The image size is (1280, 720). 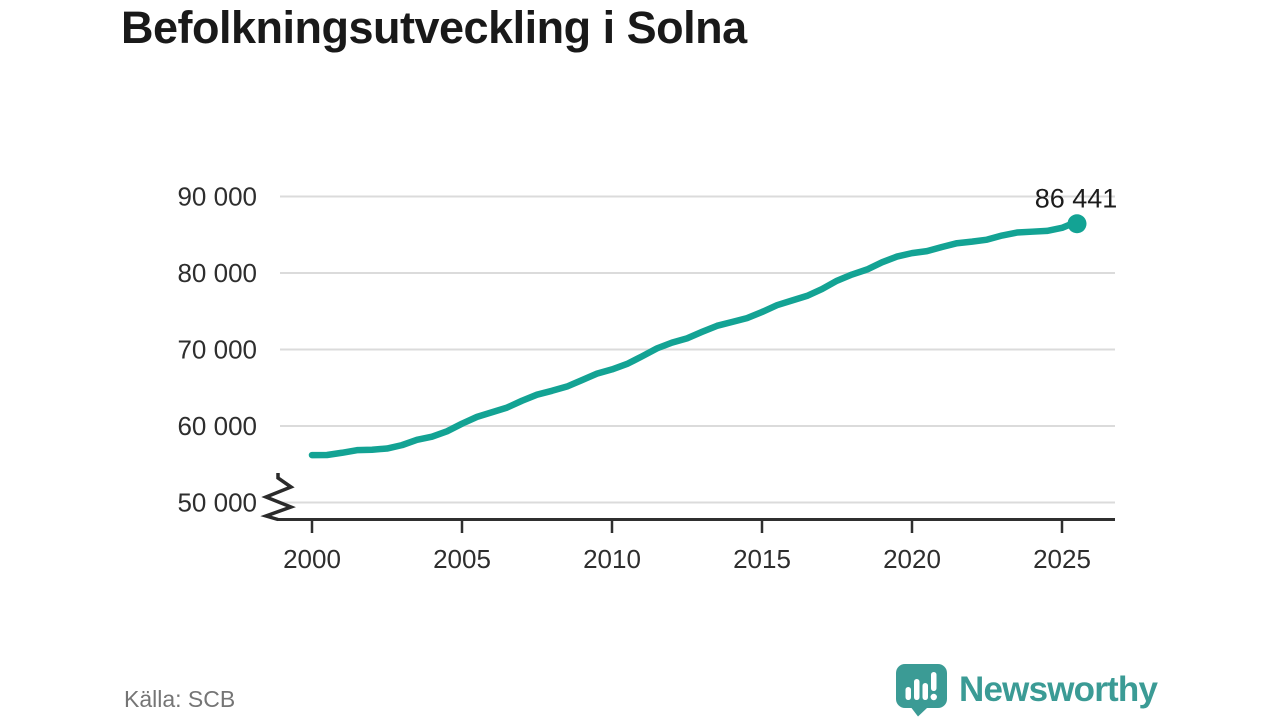 What do you see at coordinates (917, 689) in the screenshot?
I see `logo-bar-tall` at bounding box center [917, 689].